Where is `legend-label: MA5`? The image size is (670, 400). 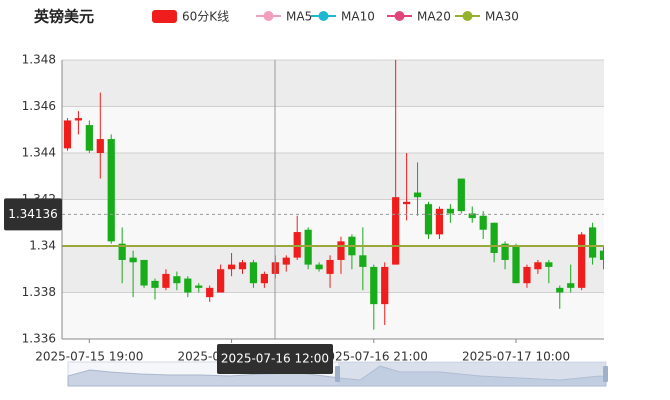
legend-label: MA5 is located at coordinates (299, 17).